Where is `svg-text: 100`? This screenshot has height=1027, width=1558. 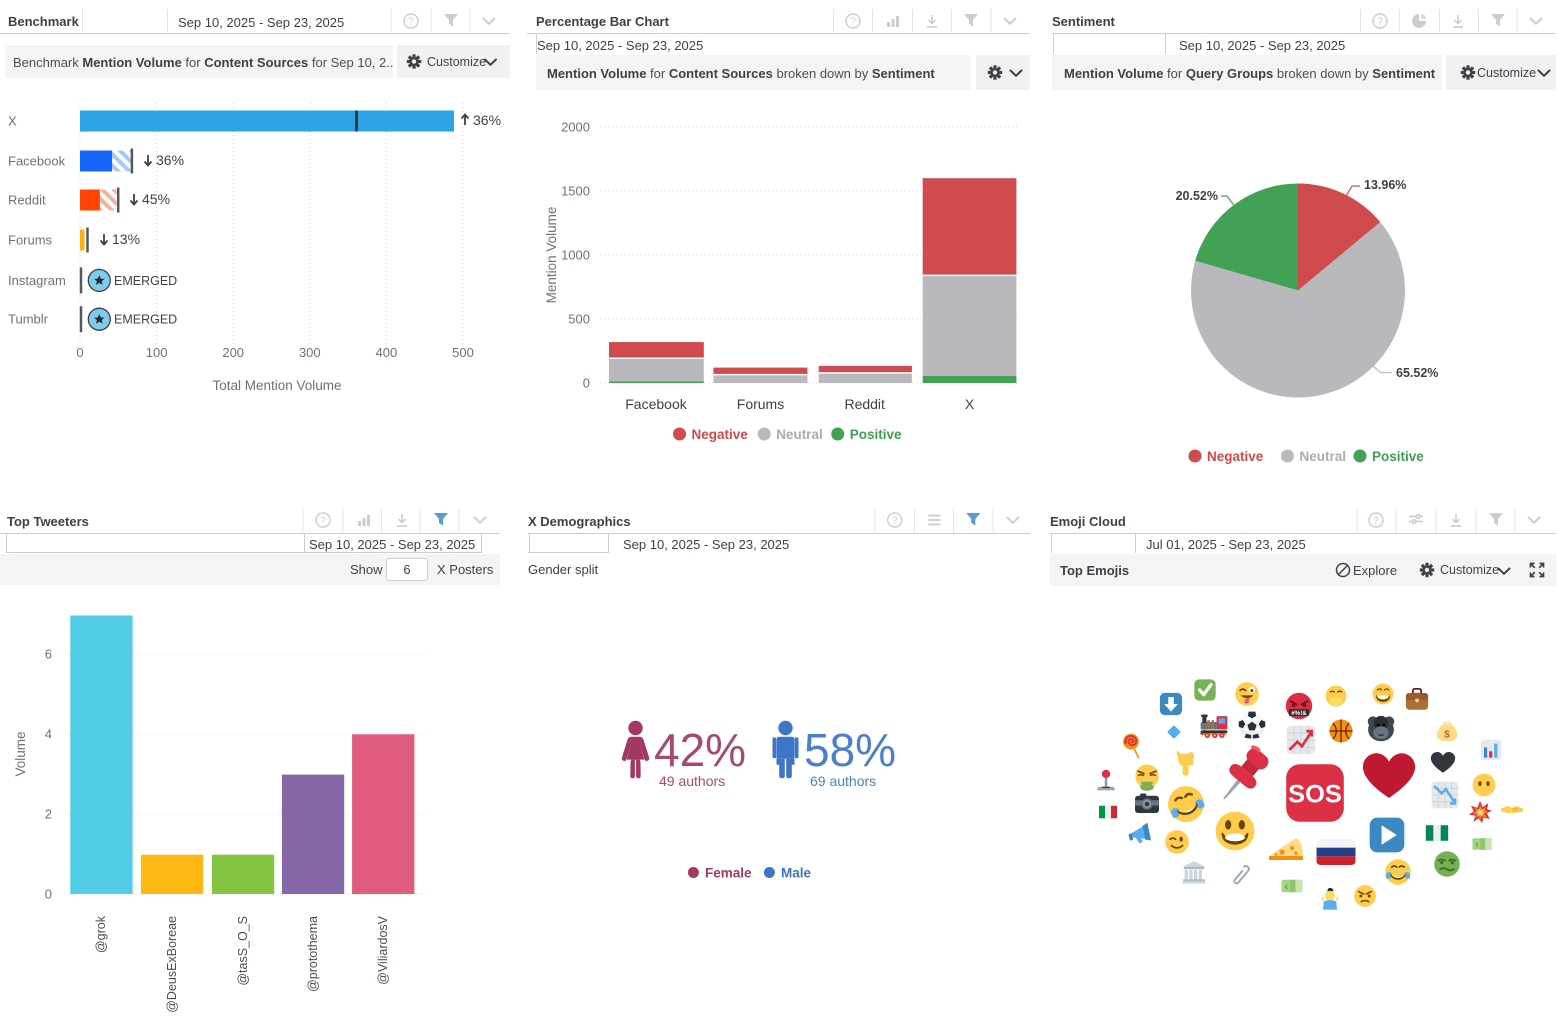
svg-text: 100 is located at coordinates (157, 352).